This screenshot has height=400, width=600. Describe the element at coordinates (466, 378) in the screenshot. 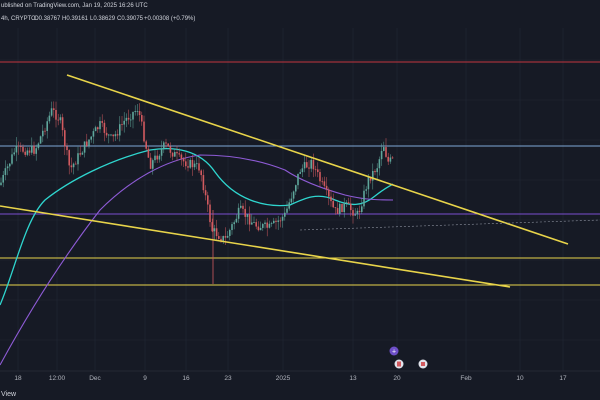

I see `time-tick-label: Feb` at that location.